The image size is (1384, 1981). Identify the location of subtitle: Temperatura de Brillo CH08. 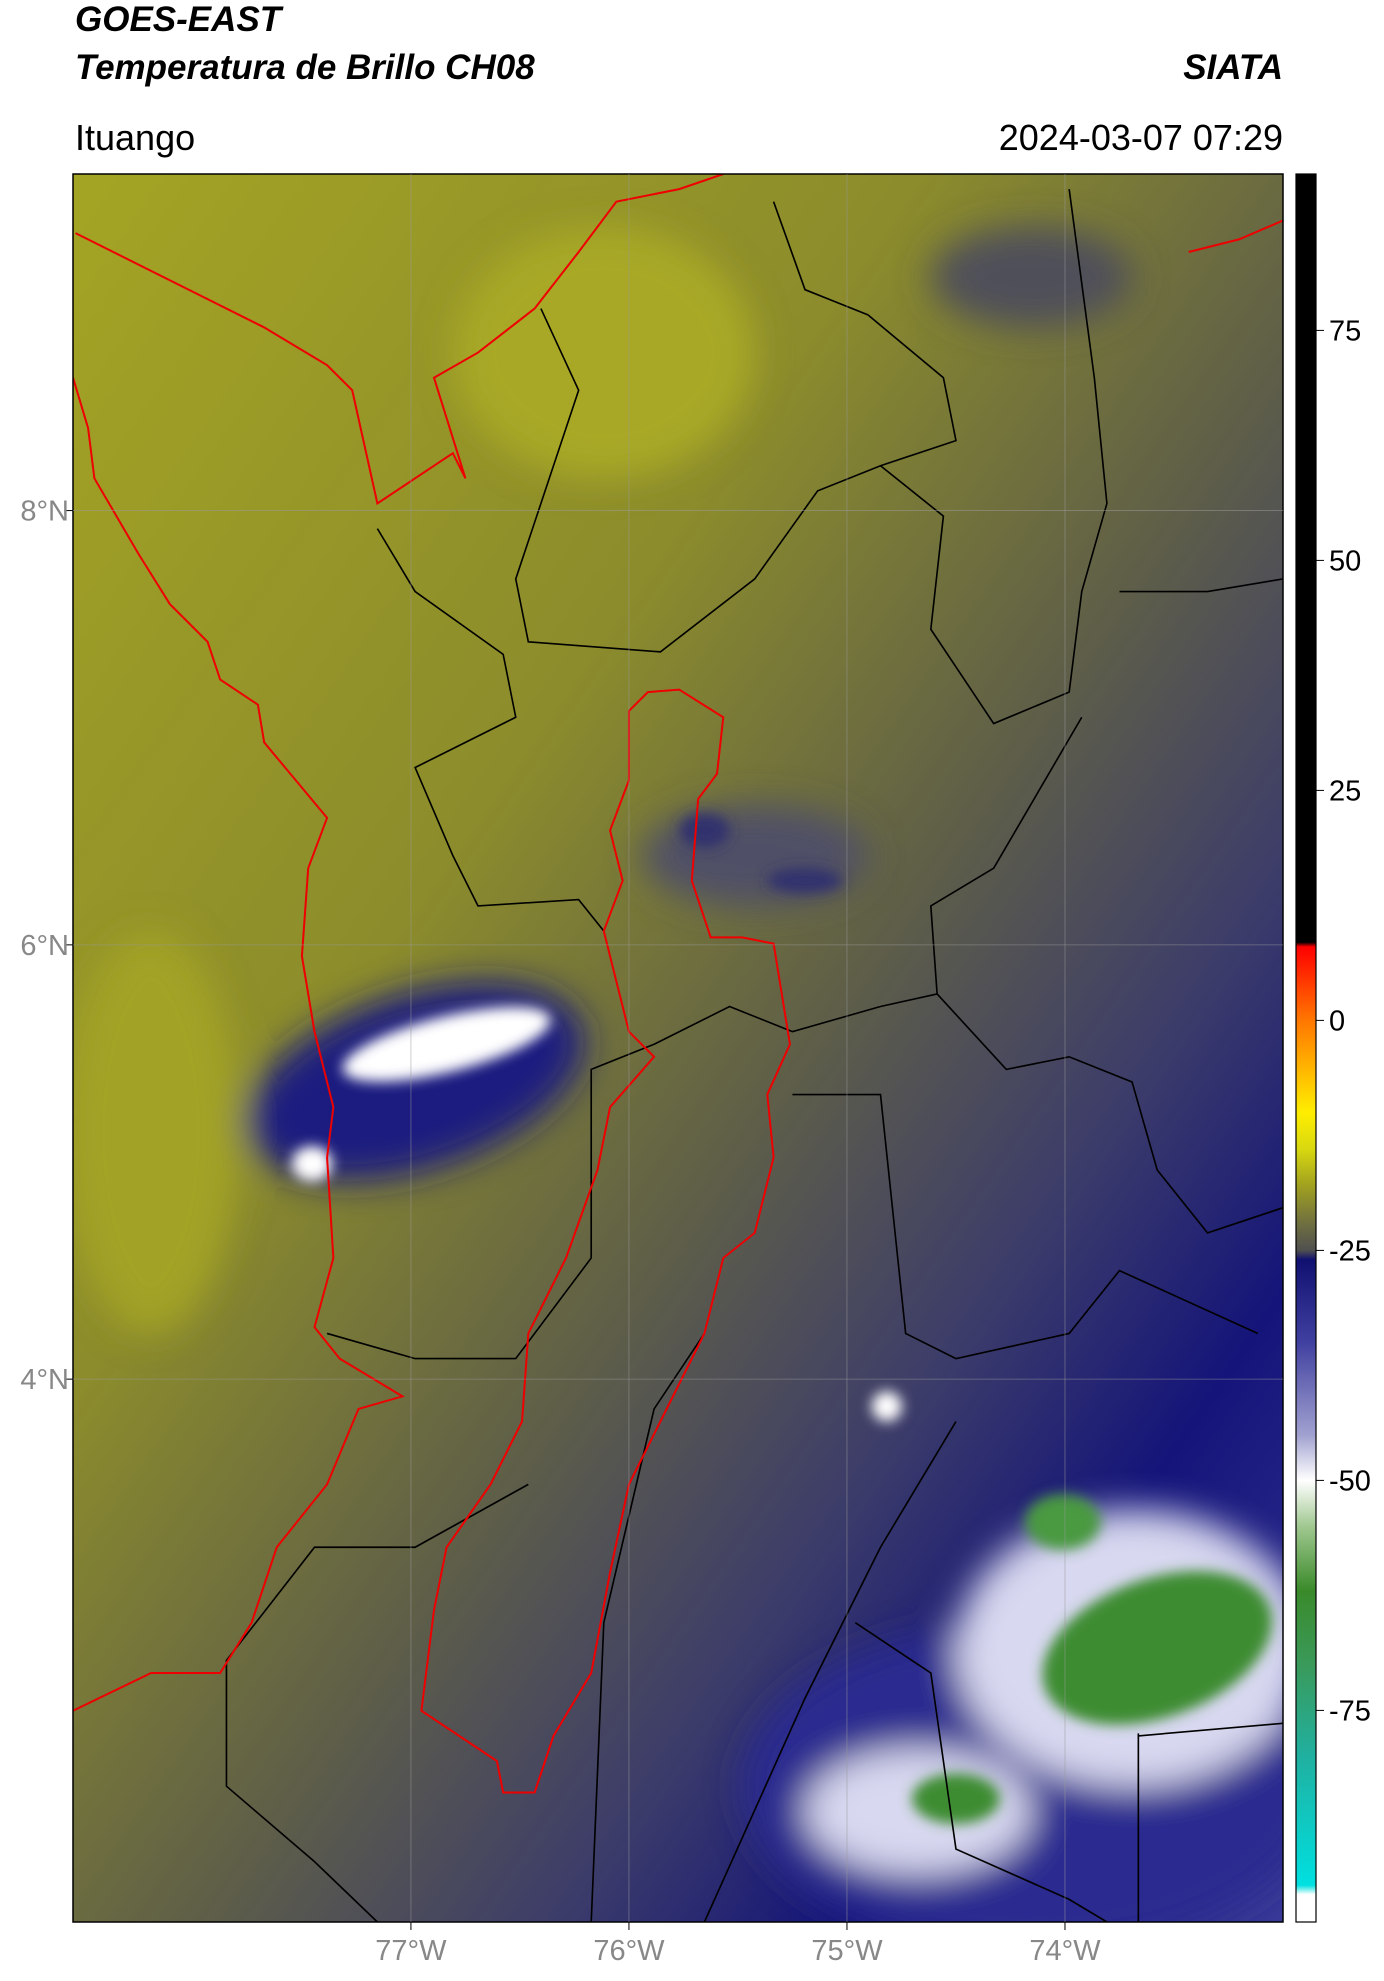
(305, 67).